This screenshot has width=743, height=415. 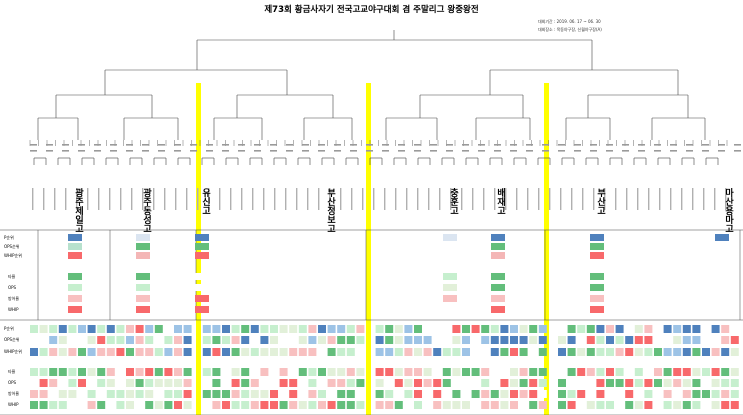 What do you see at coordinates (13, 255) in the screenshot?
I see `rank-label: WHIP순위` at bounding box center [13, 255].